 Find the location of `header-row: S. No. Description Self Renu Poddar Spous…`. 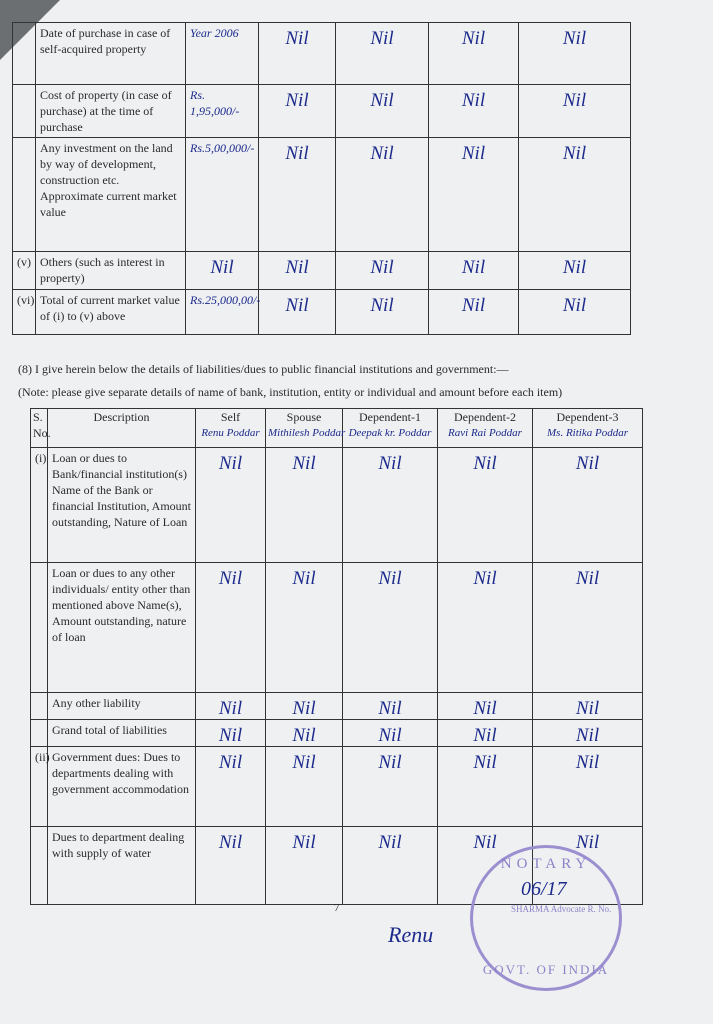

header-row: S. No. Description Self Renu Poddar Spous… is located at coordinates (336, 428).